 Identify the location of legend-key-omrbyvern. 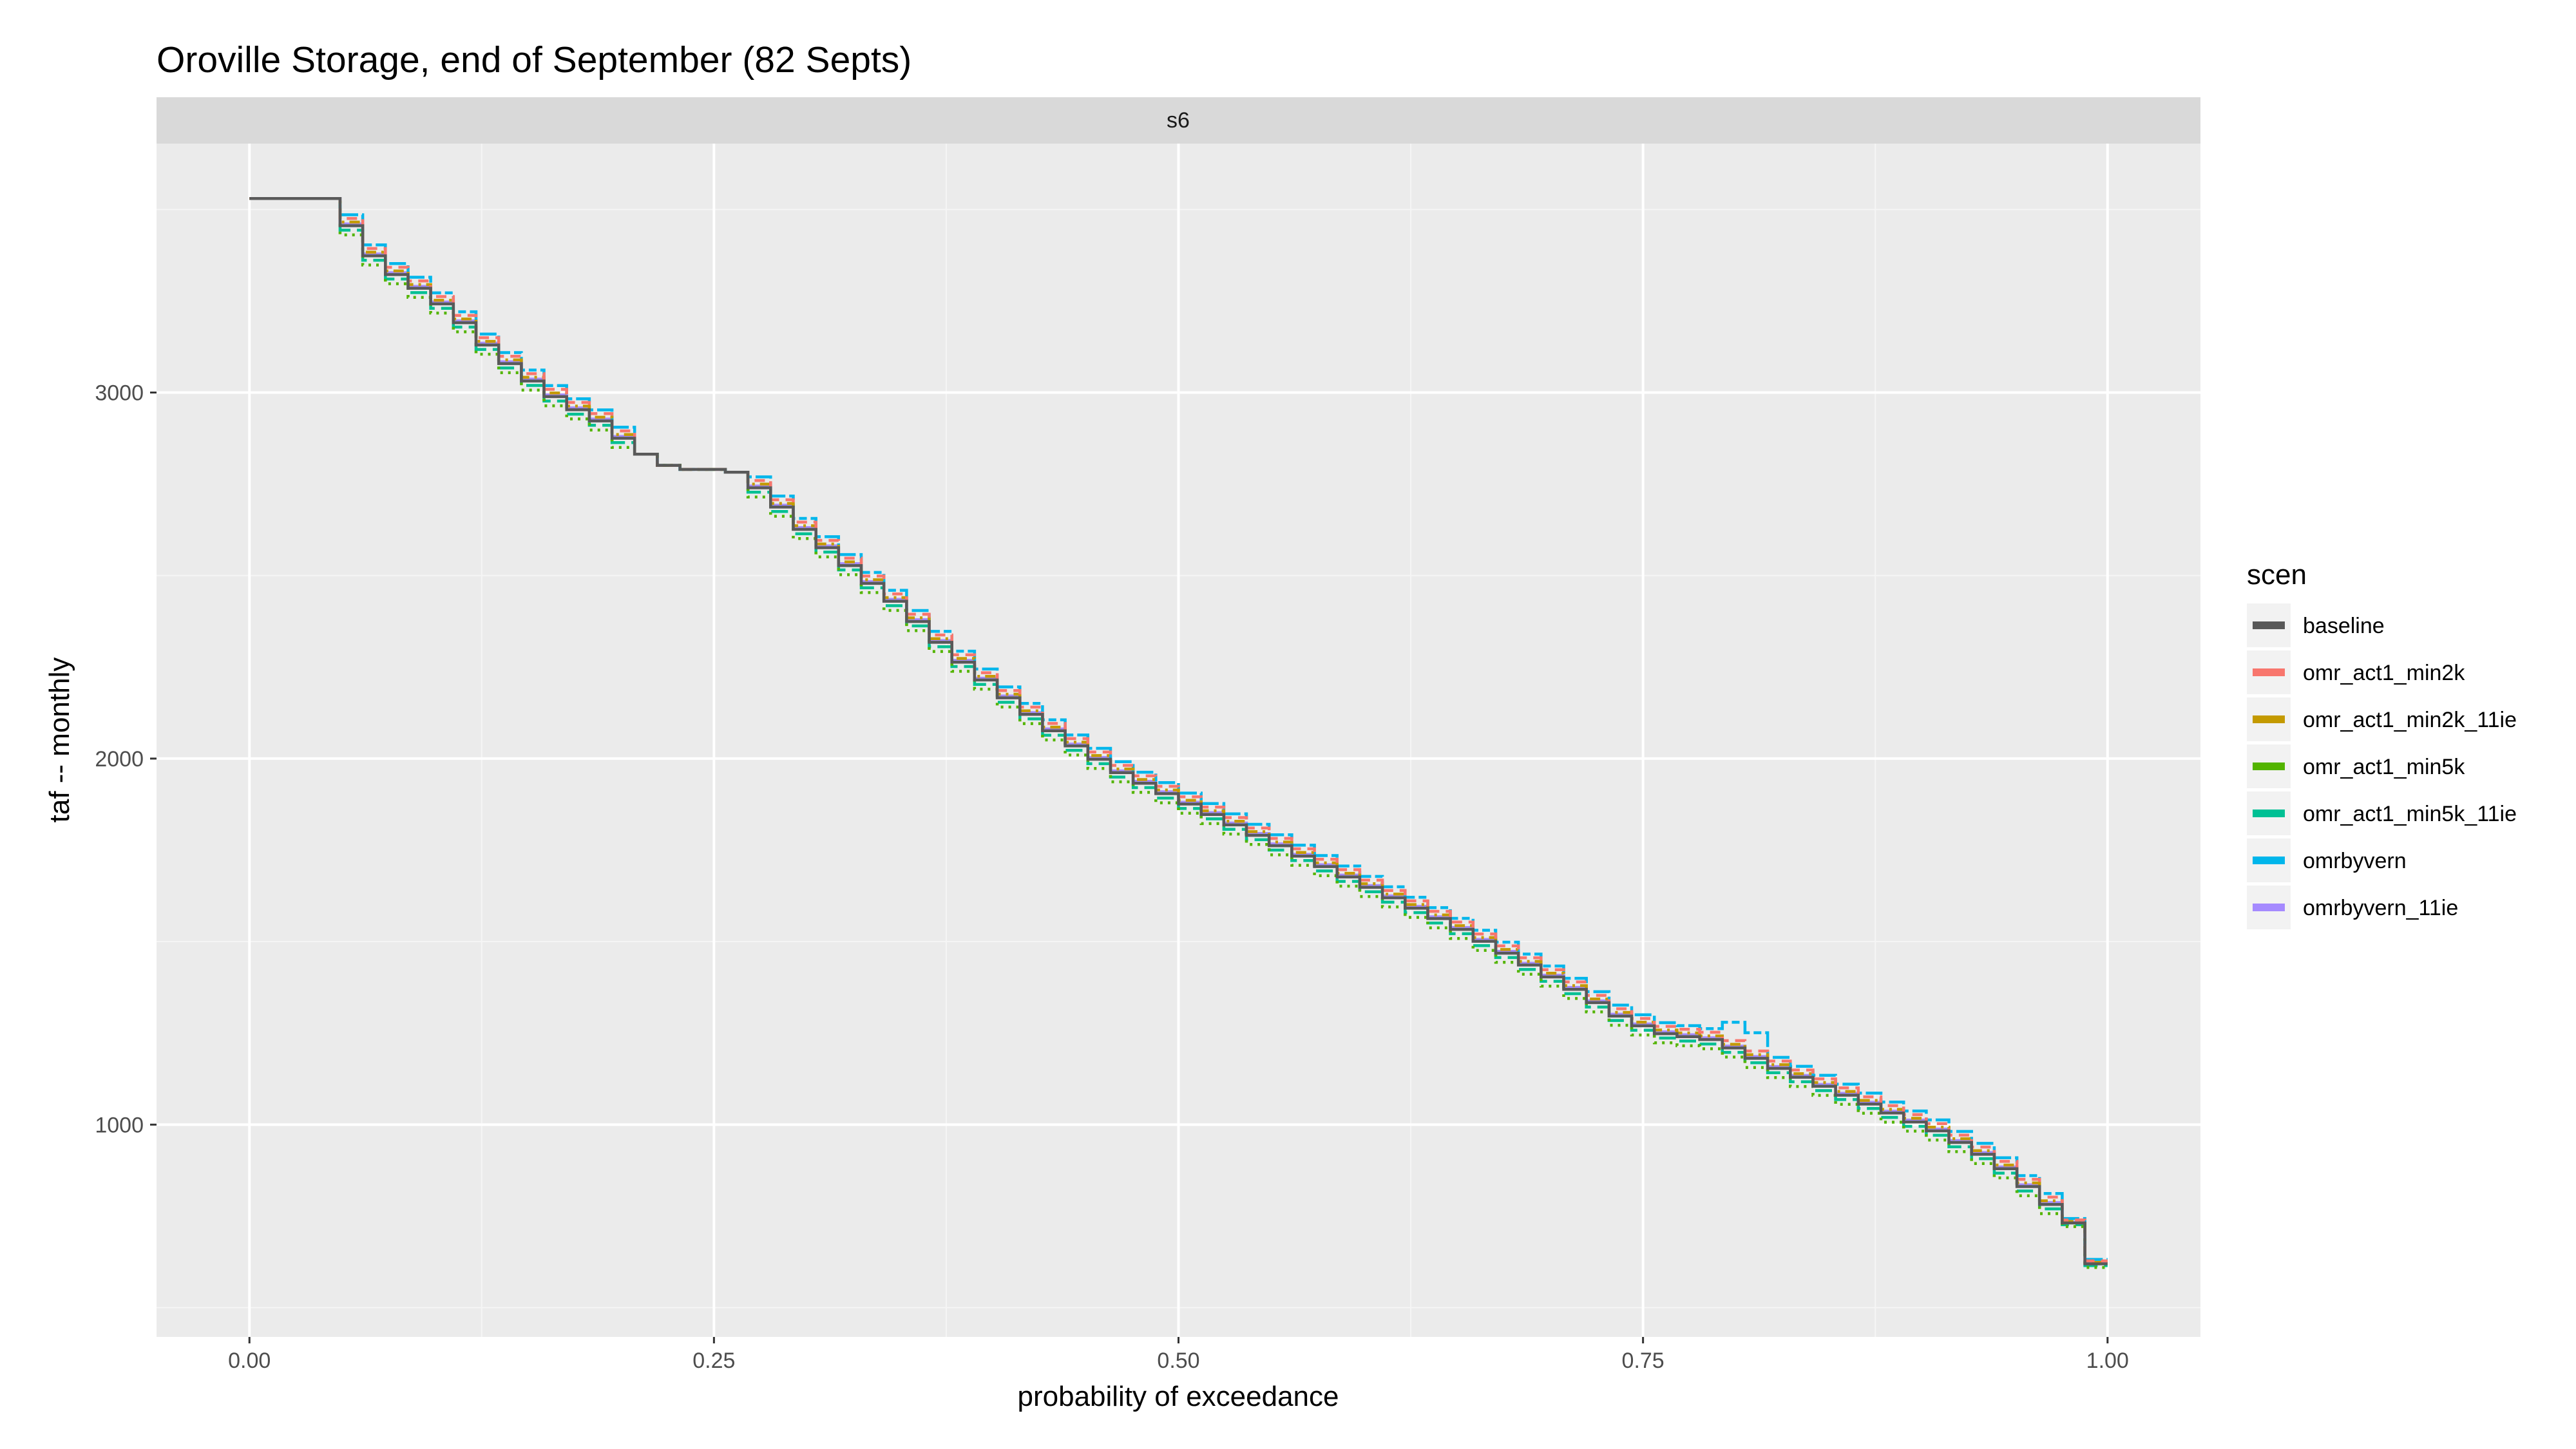
(2269, 860).